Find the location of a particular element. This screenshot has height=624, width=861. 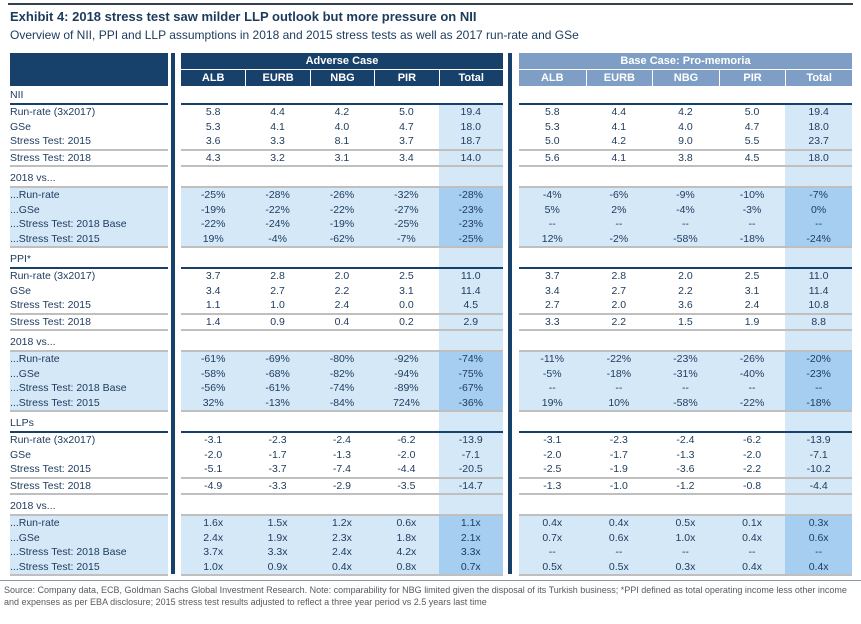

table-cell: 0.7x is located at coordinates (470, 566).